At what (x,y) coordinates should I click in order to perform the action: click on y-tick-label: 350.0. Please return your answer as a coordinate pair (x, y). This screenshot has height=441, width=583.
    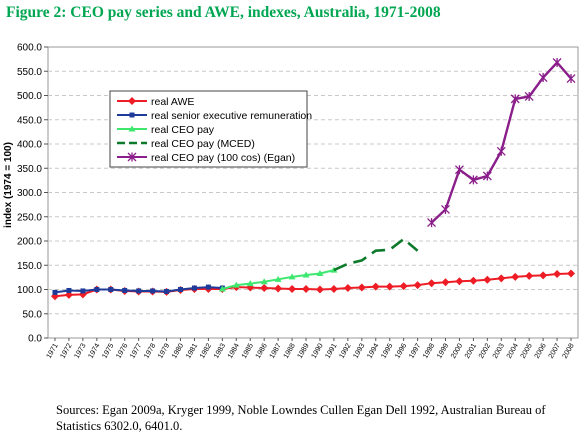
    Looking at the image, I should click on (29, 169).